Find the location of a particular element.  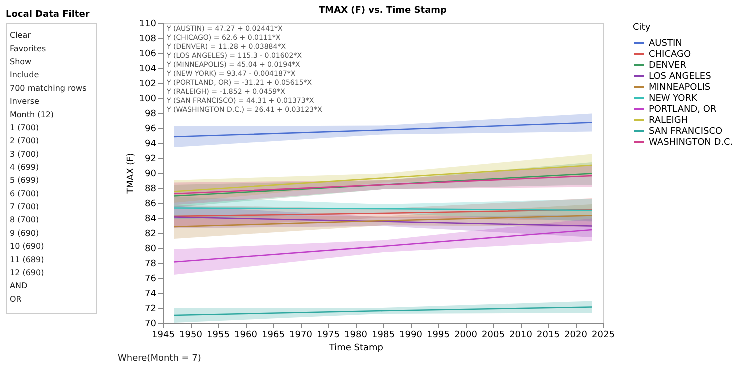

legend-label: AUSTIN is located at coordinates (665, 44).